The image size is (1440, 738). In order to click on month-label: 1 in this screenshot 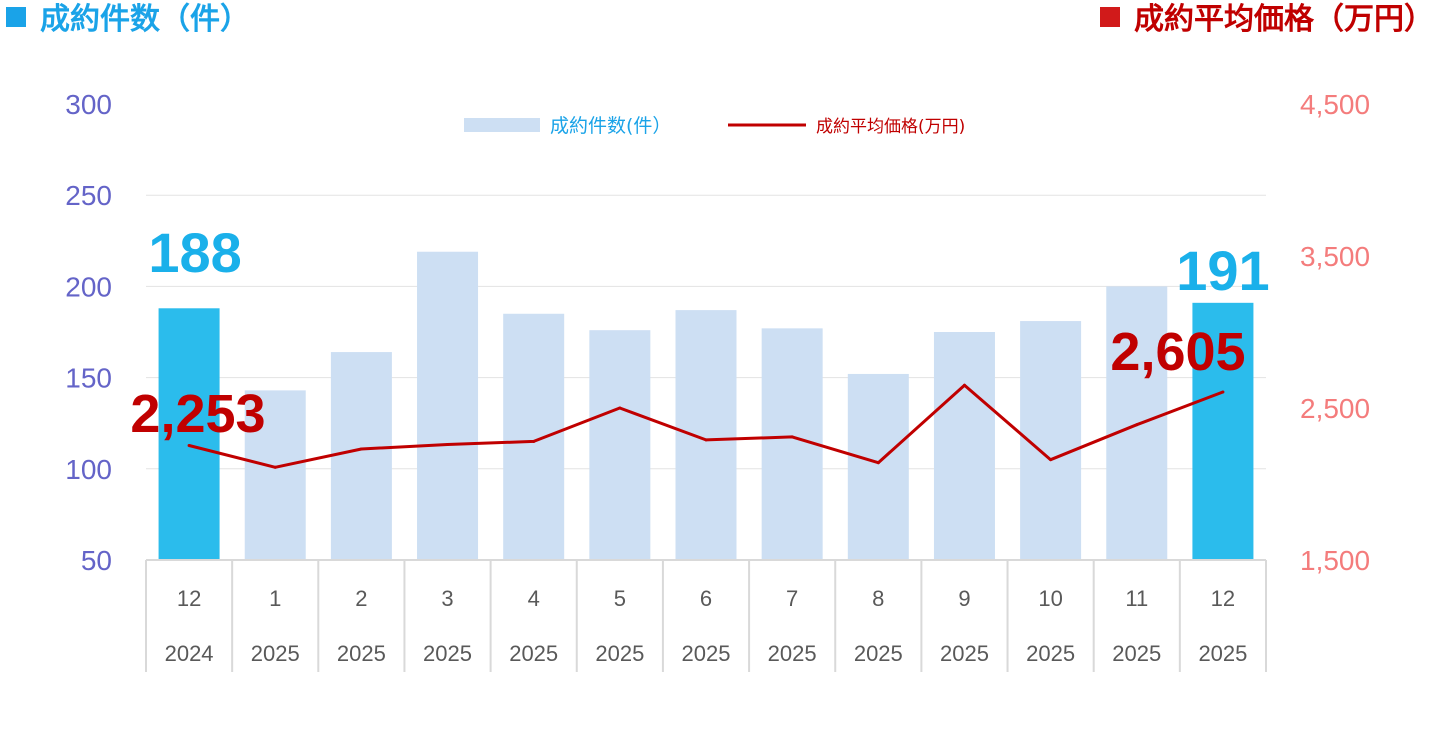, I will do `click(275, 598)`.